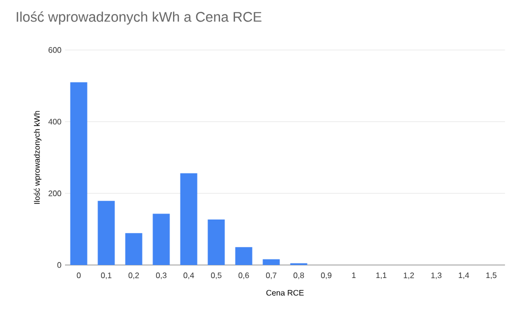 The height and width of the screenshot is (320, 520). I want to click on chart-title: Ilość wprowadzonych kWh a Cena RCE, so click(139, 18).